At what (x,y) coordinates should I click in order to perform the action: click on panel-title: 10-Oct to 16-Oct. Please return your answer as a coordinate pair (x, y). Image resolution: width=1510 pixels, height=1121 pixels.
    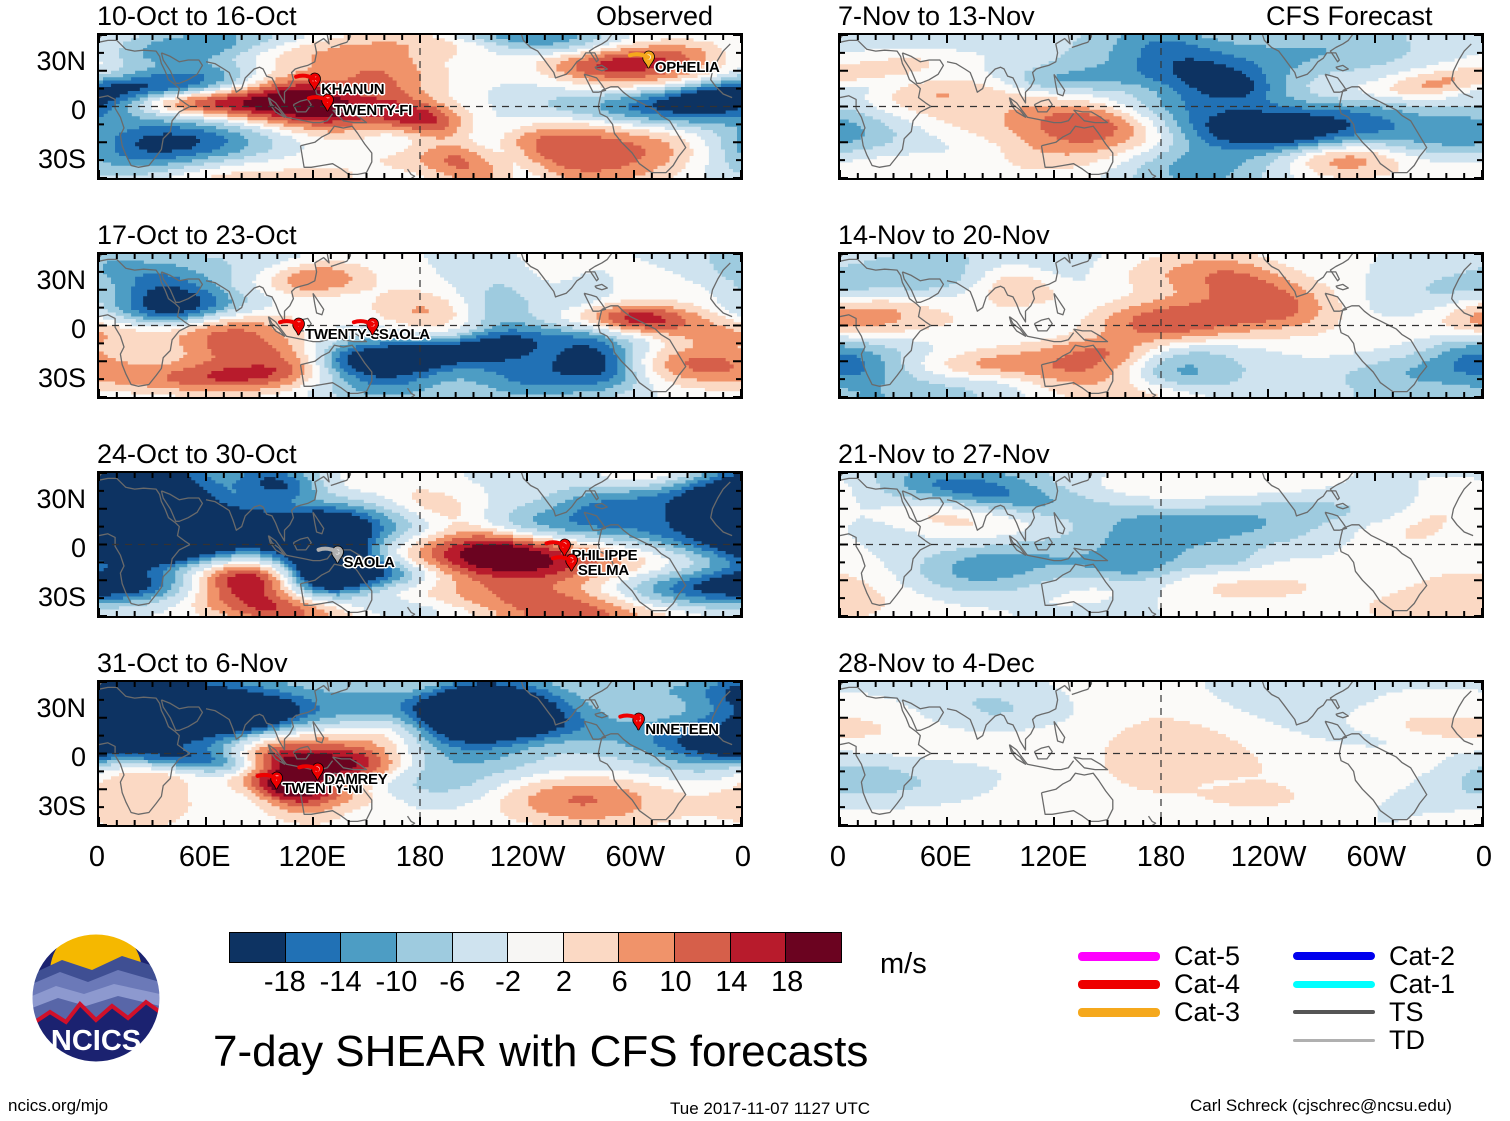
    Looking at the image, I should click on (197, 16).